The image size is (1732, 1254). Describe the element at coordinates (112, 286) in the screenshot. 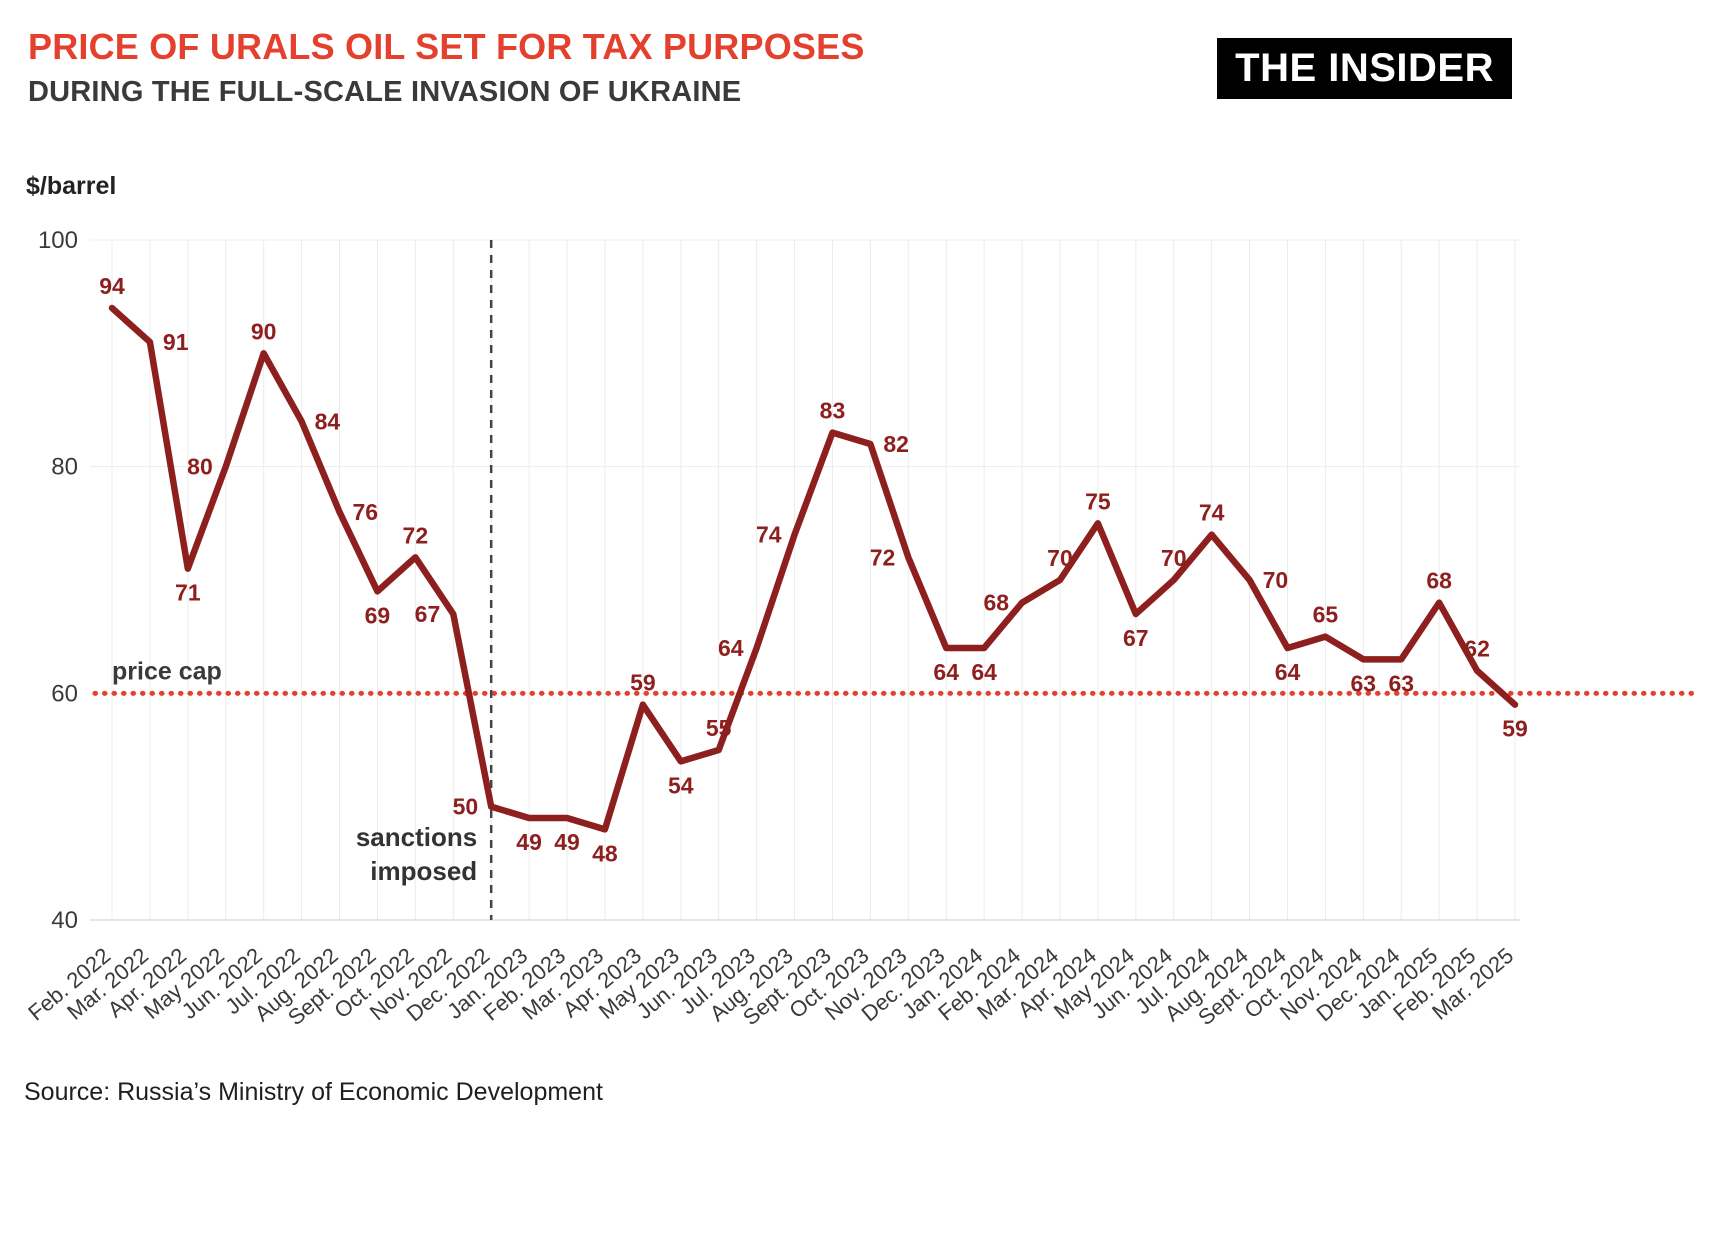

I see `data-point-label: 94` at that location.